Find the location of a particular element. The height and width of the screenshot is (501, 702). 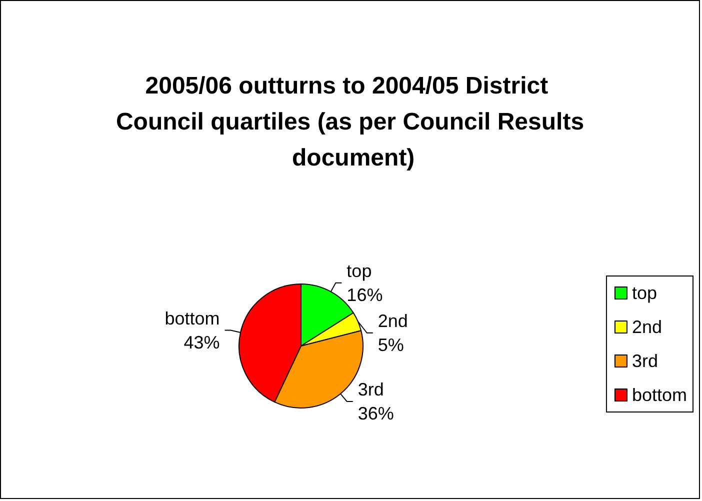

legend-label: bottom is located at coordinates (660, 395).